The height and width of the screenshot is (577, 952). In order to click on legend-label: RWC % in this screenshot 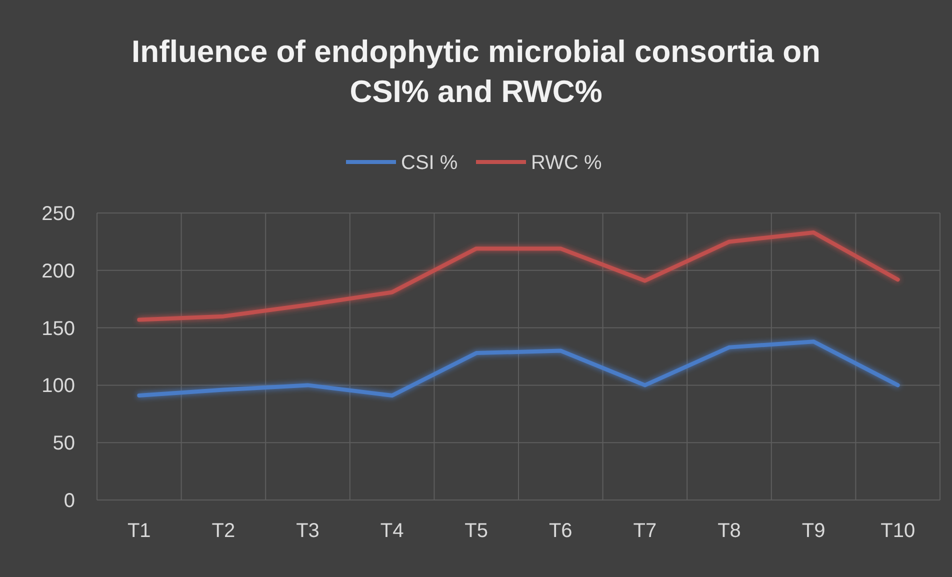, I will do `click(566, 163)`.